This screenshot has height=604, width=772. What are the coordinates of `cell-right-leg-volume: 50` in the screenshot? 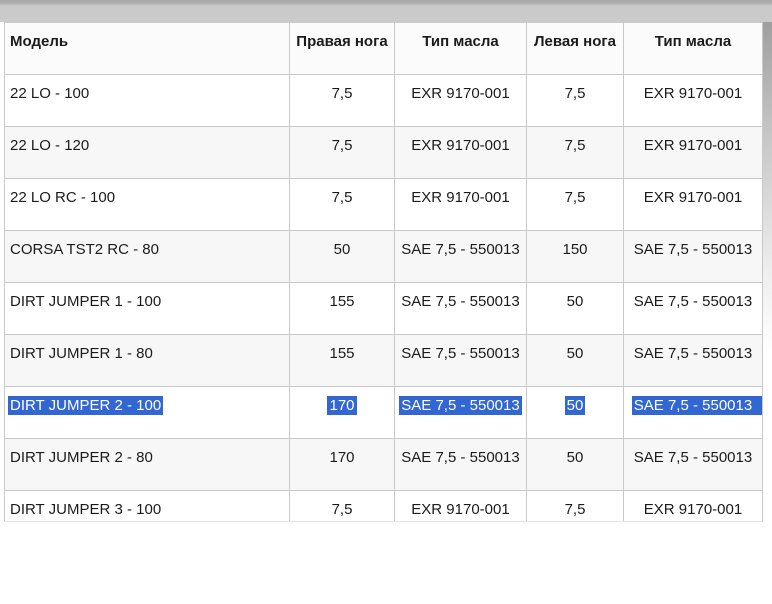 It's located at (342, 256).